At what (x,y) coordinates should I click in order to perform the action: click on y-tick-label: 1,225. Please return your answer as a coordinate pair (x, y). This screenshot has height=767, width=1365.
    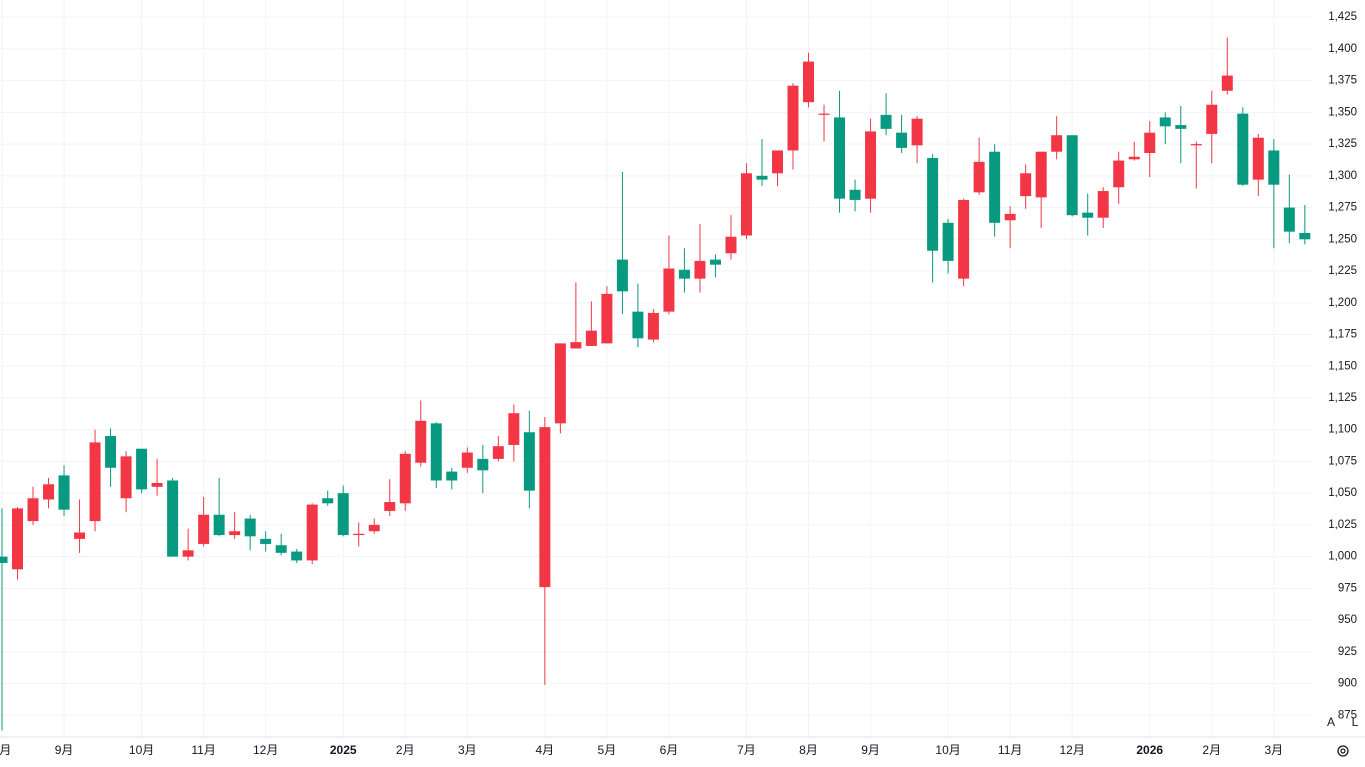
    Looking at the image, I should click on (1342, 271).